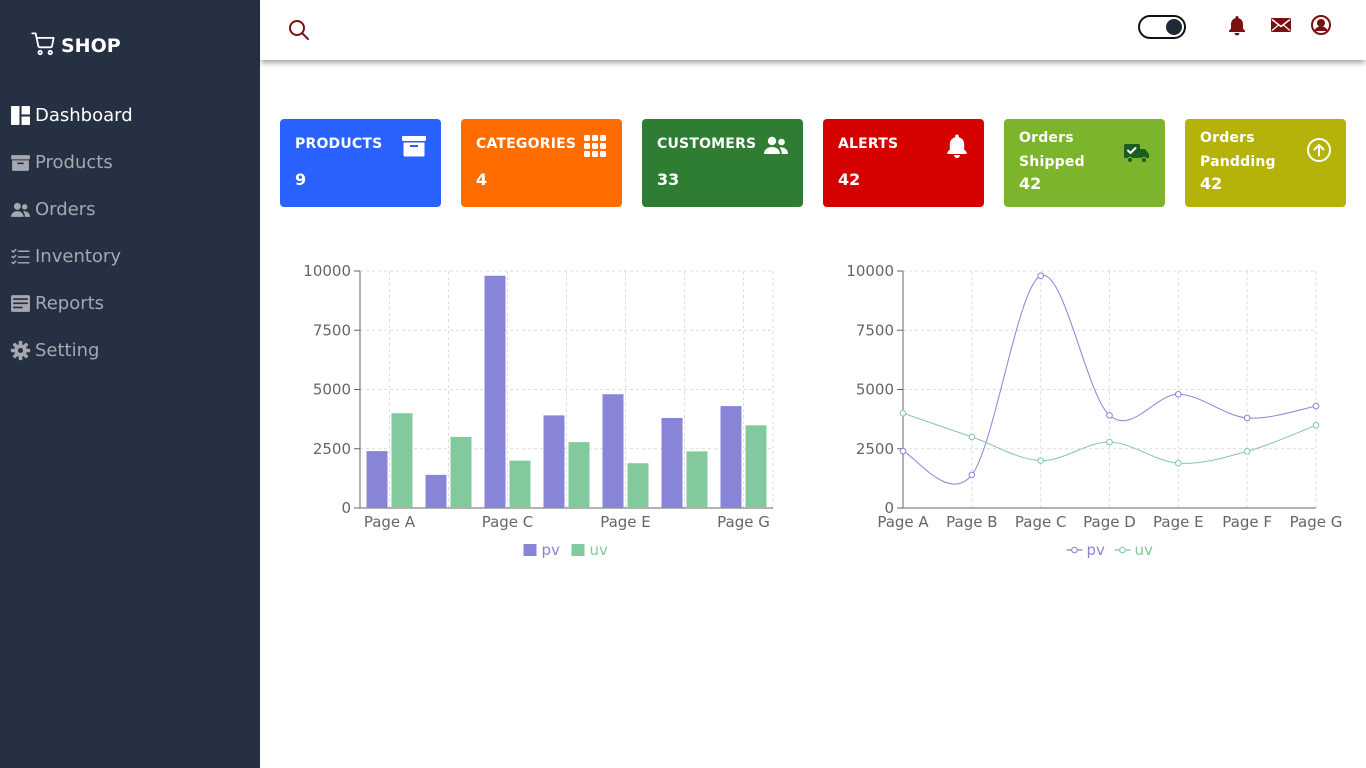 The width and height of the screenshot is (1366, 768). I want to click on card-value: 4, so click(482, 179).